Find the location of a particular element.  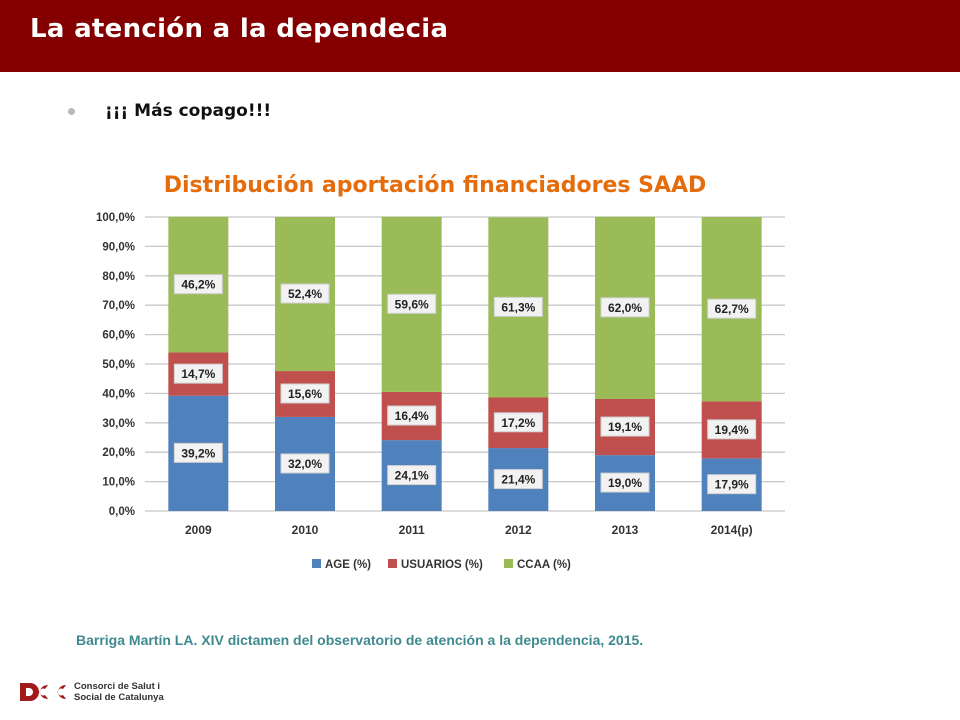

csc-logo-icon is located at coordinates (43, 692).